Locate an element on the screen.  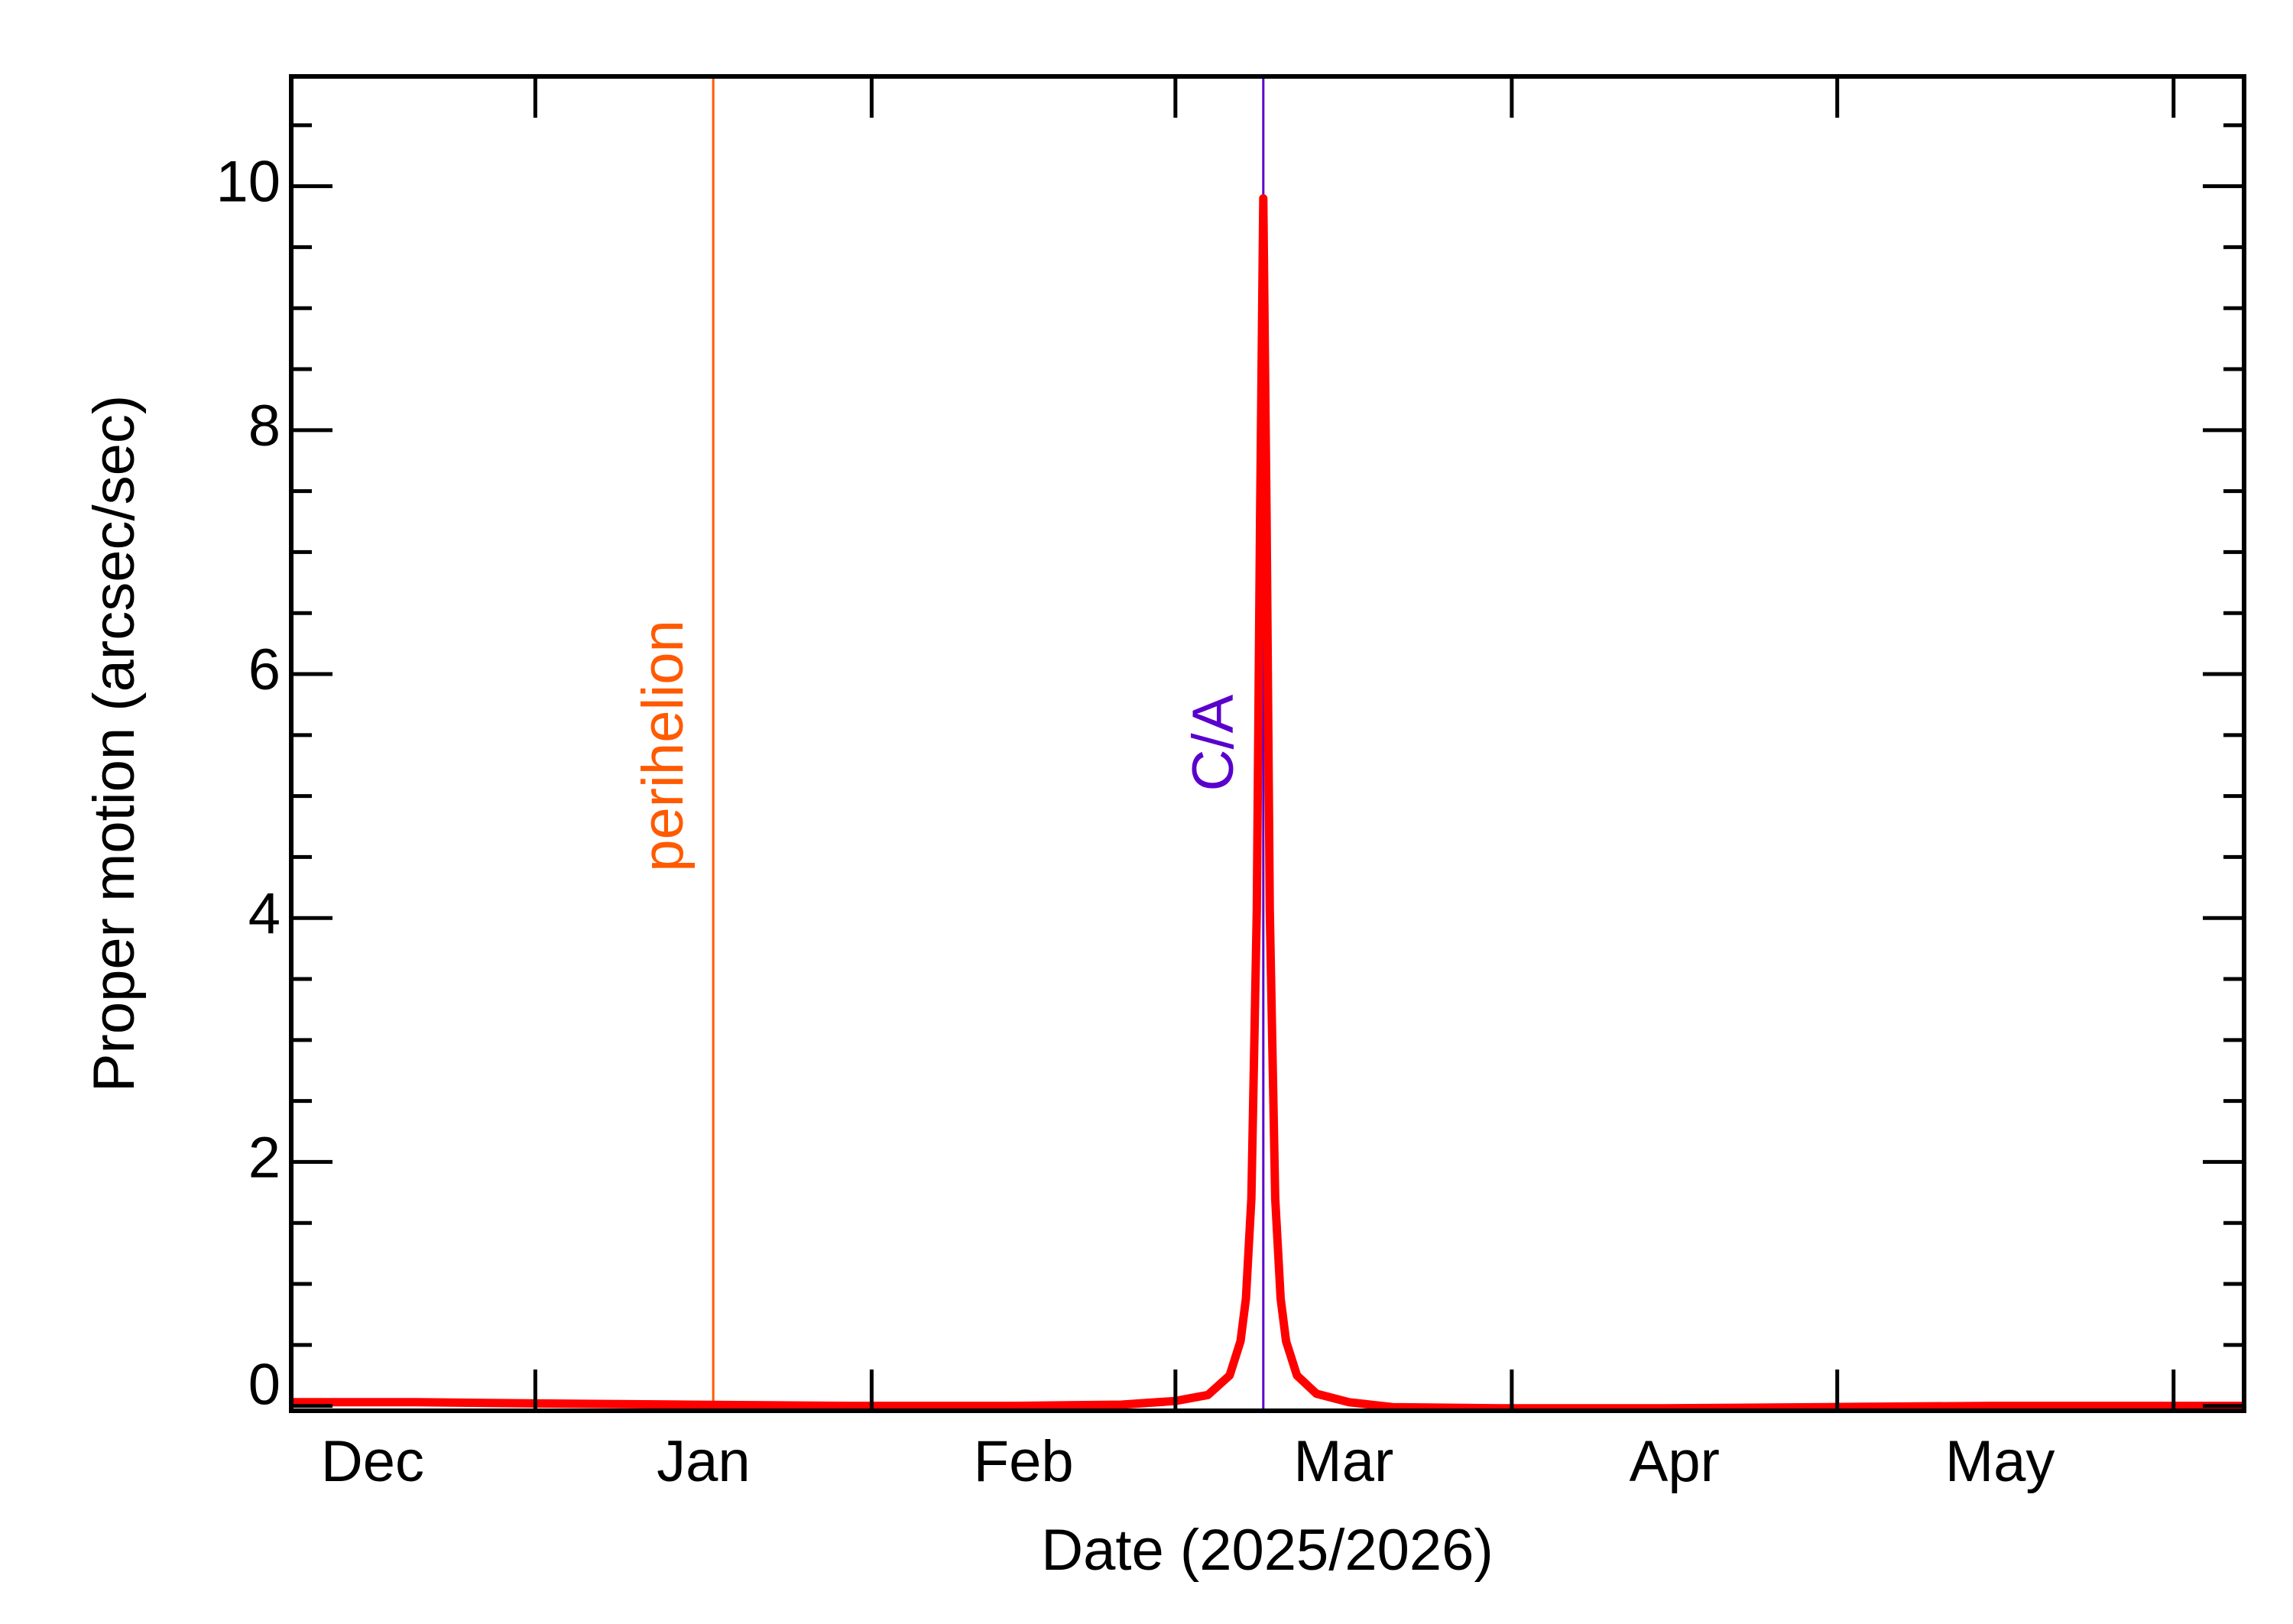
y-tick-label: 2 is located at coordinates (264, 1157).